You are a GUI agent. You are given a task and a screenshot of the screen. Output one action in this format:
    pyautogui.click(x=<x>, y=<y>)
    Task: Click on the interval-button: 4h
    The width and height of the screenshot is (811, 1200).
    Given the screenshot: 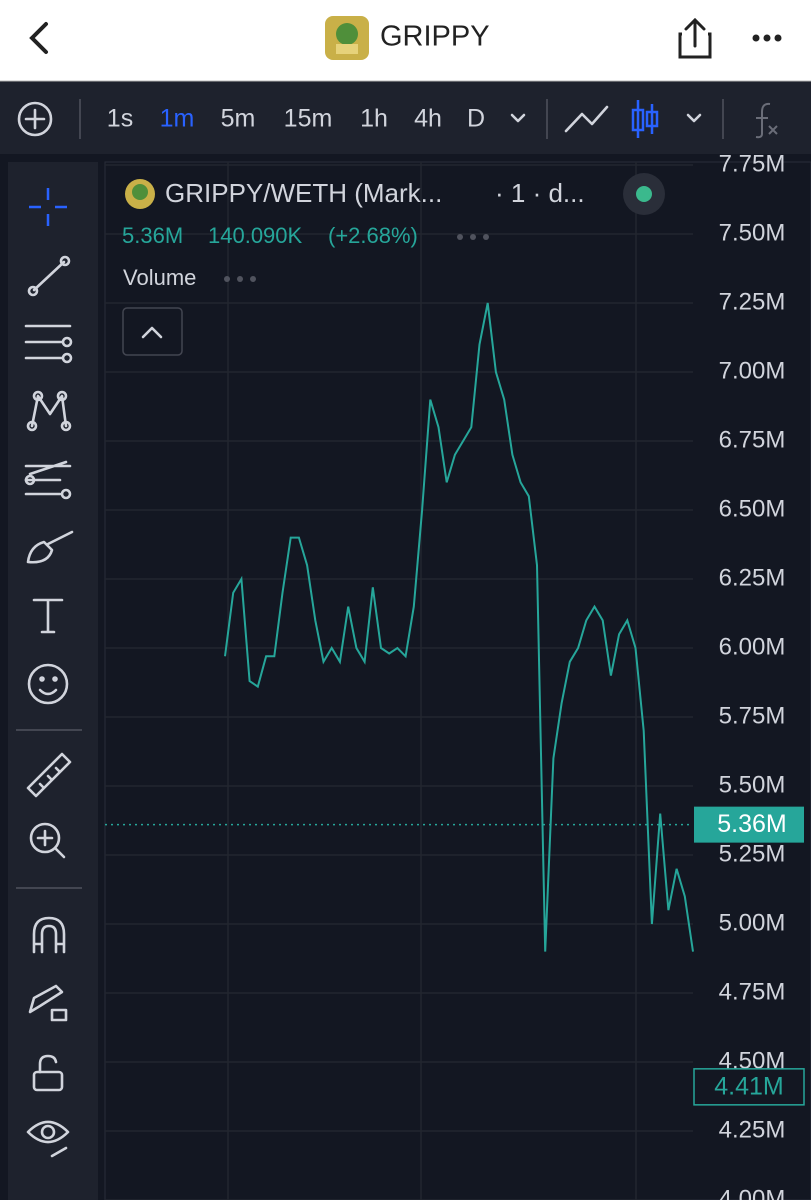 What is the action you would take?
    pyautogui.click(x=428, y=119)
    